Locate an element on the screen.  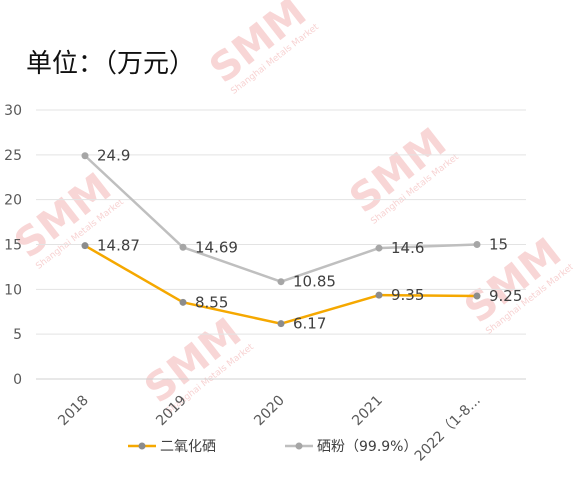
data-label: 9.25 is located at coordinates (505, 296).